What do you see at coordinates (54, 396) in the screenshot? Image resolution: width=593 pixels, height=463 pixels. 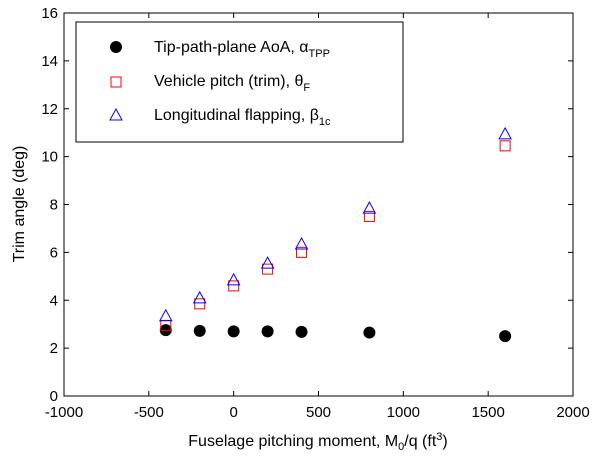 I see `y-tick-label: 0` at bounding box center [54, 396].